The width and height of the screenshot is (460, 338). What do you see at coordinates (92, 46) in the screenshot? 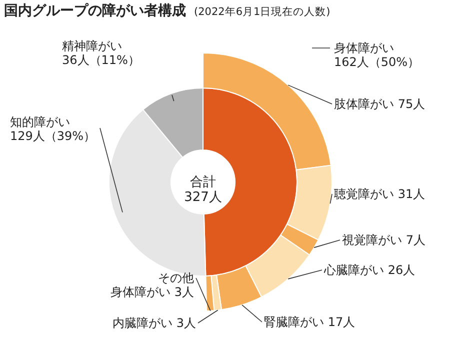
I see `slice-label: 精神障がい` at bounding box center [92, 46].